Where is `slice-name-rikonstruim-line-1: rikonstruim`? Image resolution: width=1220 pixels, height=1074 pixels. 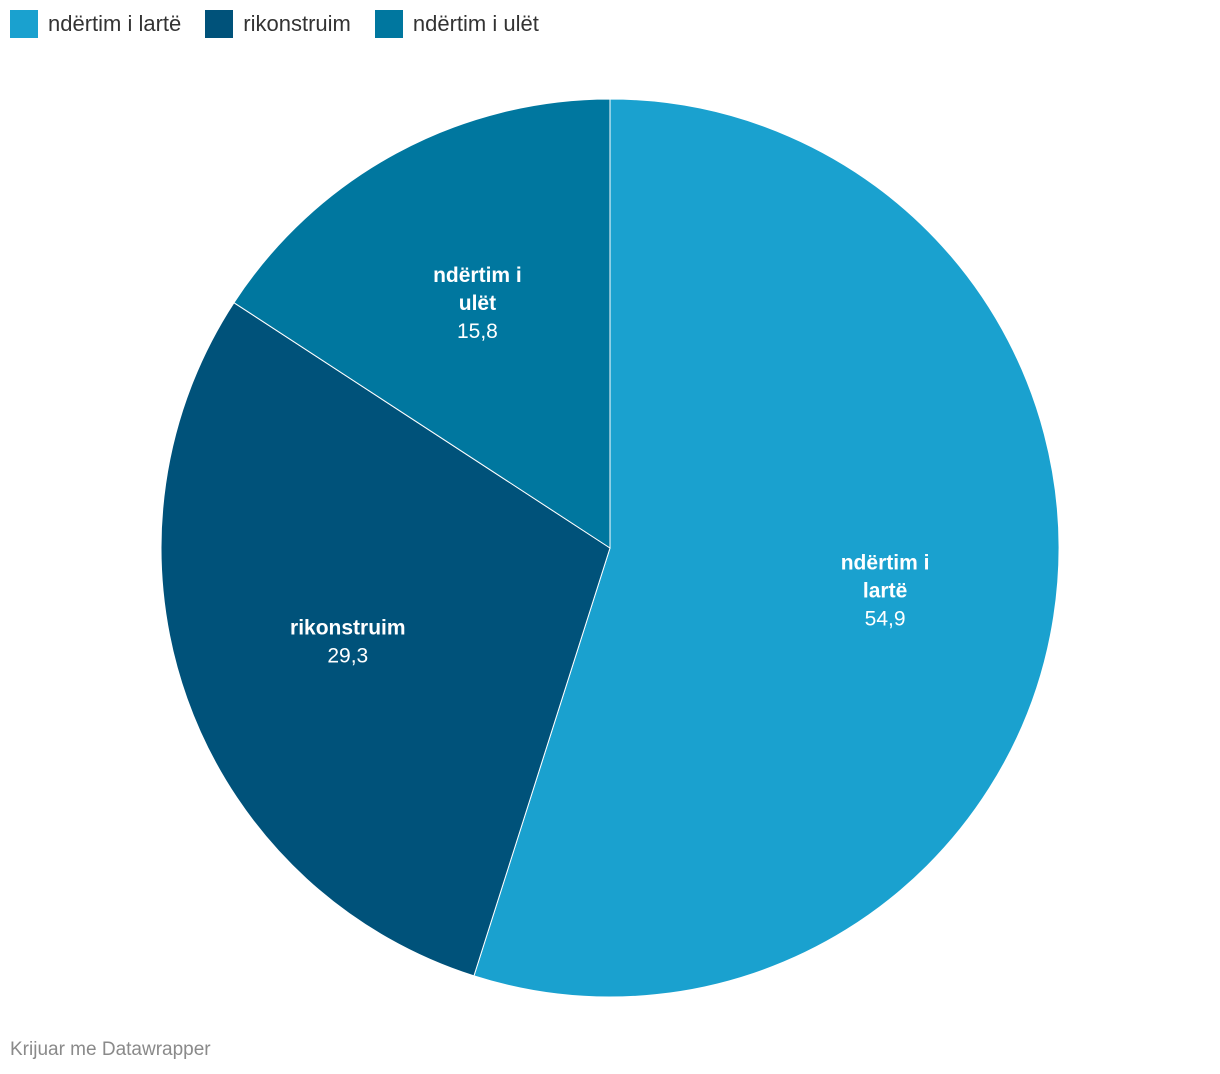 slice-name-rikonstruim-line-1: rikonstruim is located at coordinates (348, 627).